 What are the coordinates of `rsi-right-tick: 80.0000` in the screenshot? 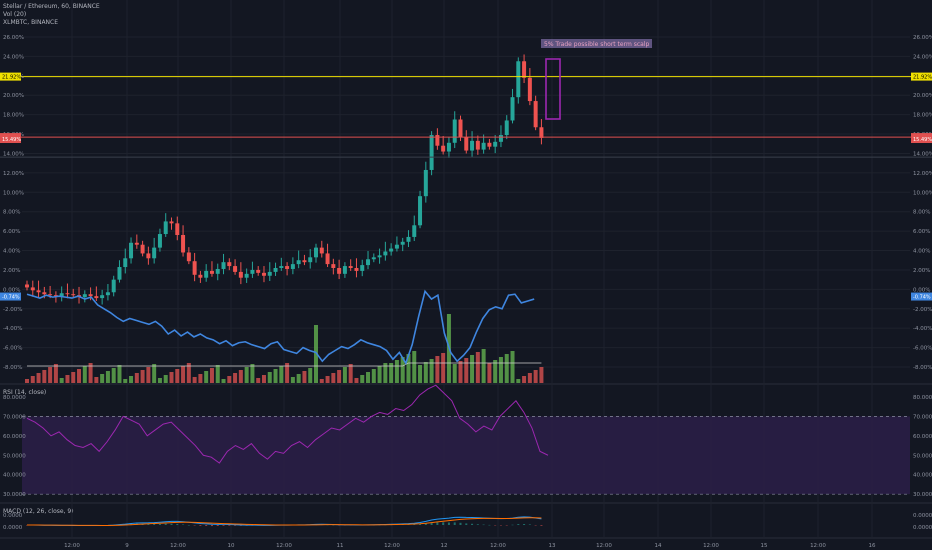 It's located at (922, 398).